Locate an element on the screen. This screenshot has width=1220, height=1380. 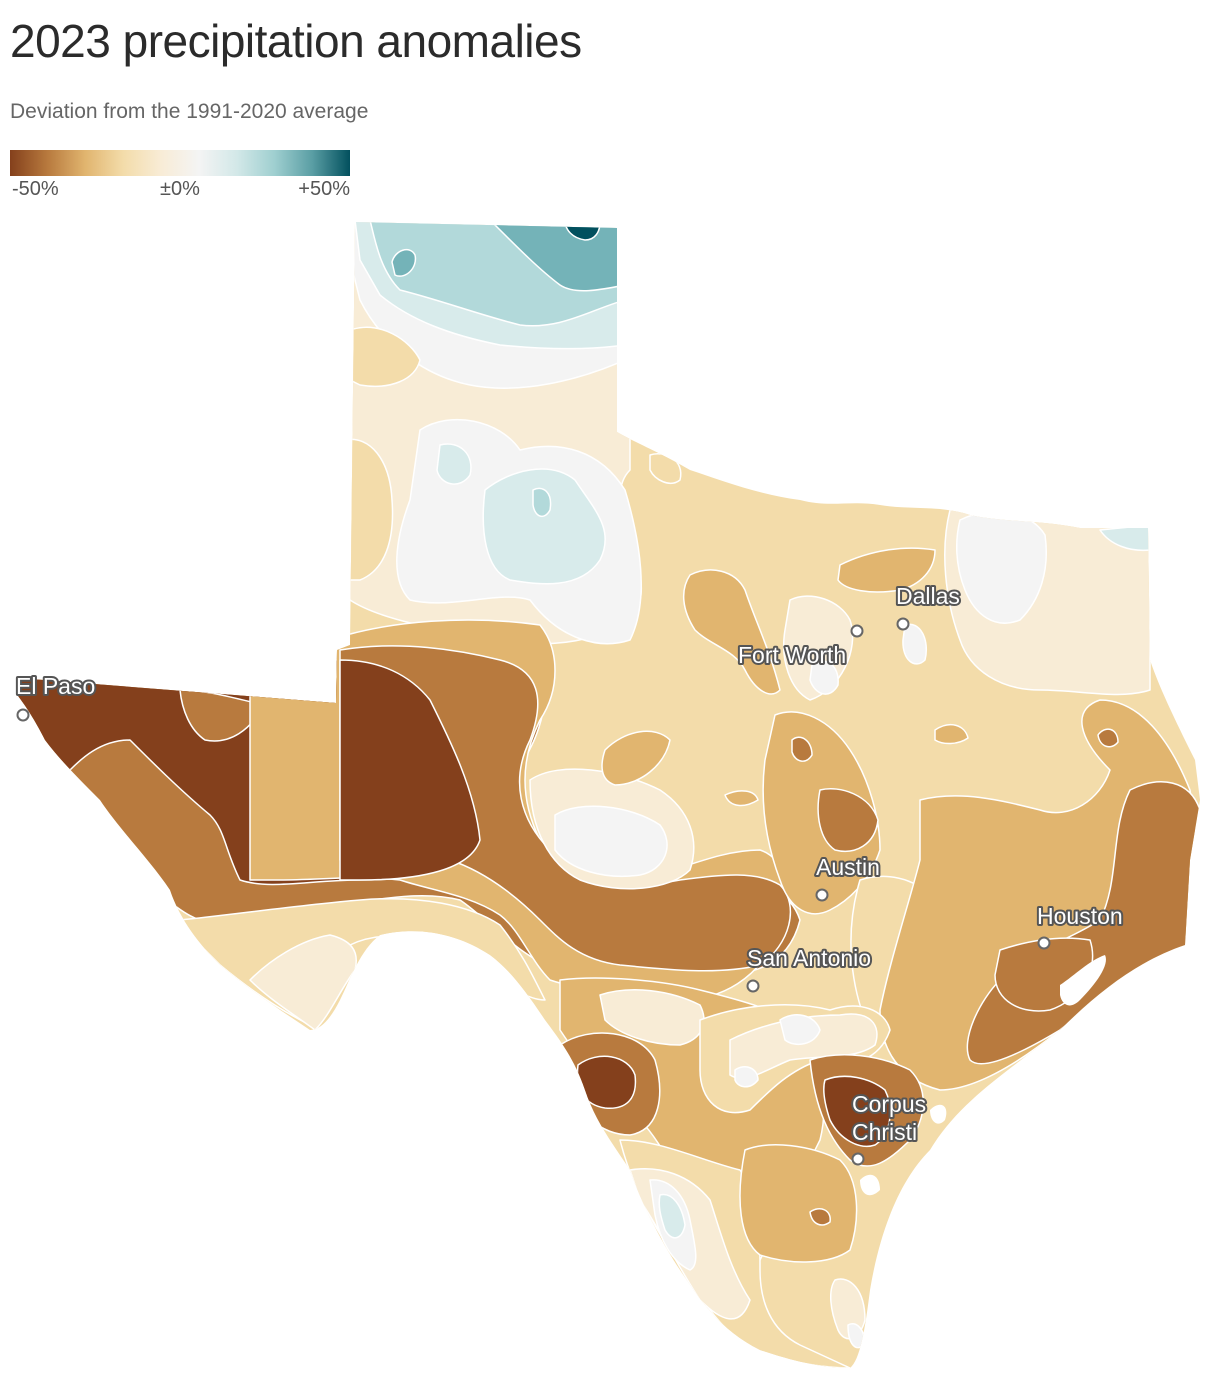
city-dallas: Dallas is located at coordinates (928, 606).